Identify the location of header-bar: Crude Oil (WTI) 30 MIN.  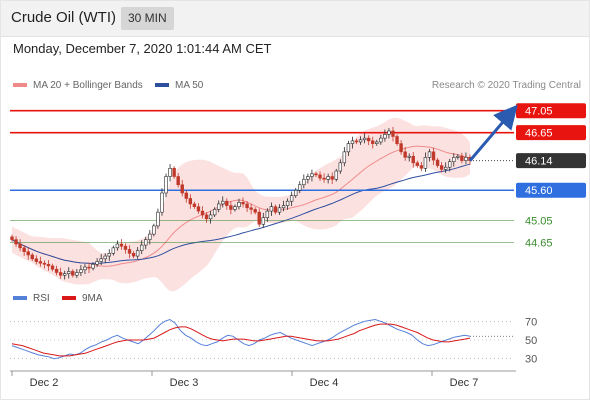
(295, 18).